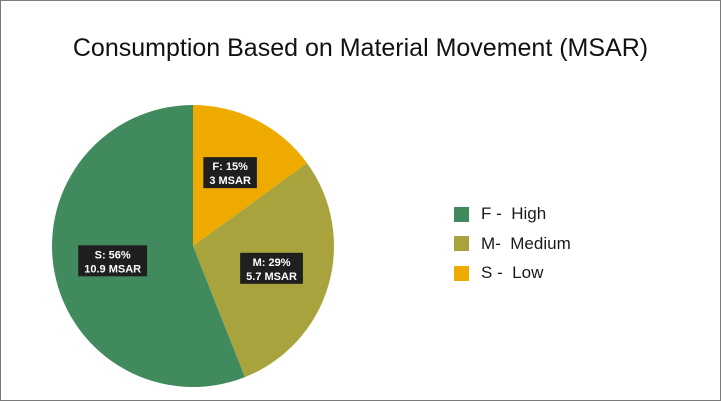  I want to click on legend-label: F - High, so click(514, 213).